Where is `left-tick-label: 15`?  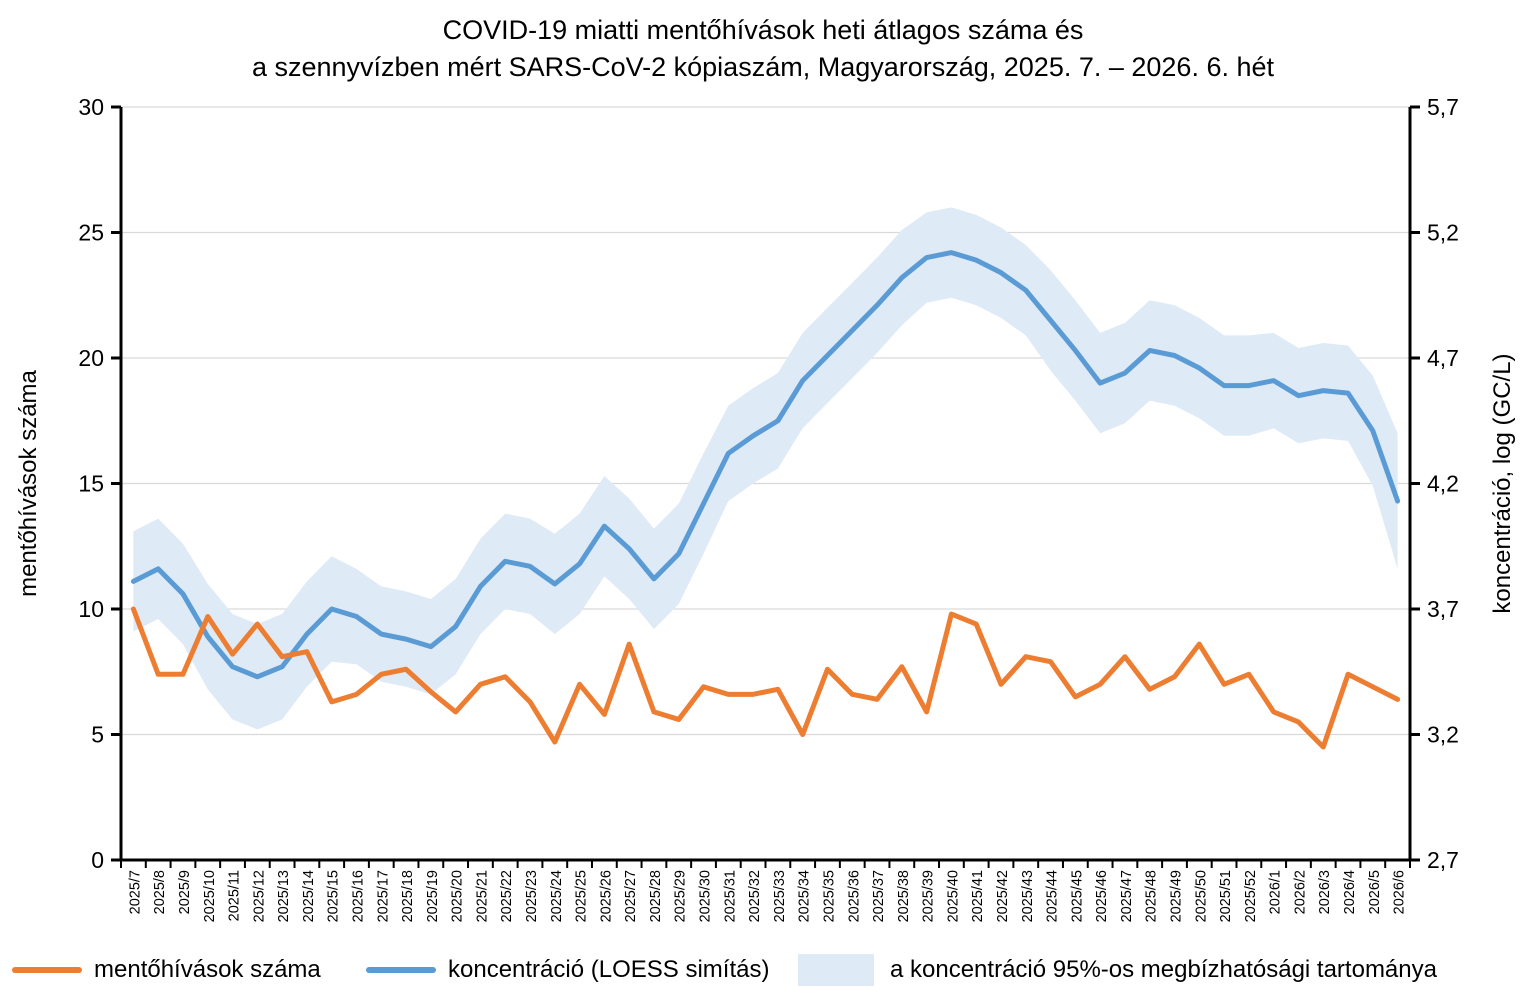
left-tick-label: 15 is located at coordinates (91, 484).